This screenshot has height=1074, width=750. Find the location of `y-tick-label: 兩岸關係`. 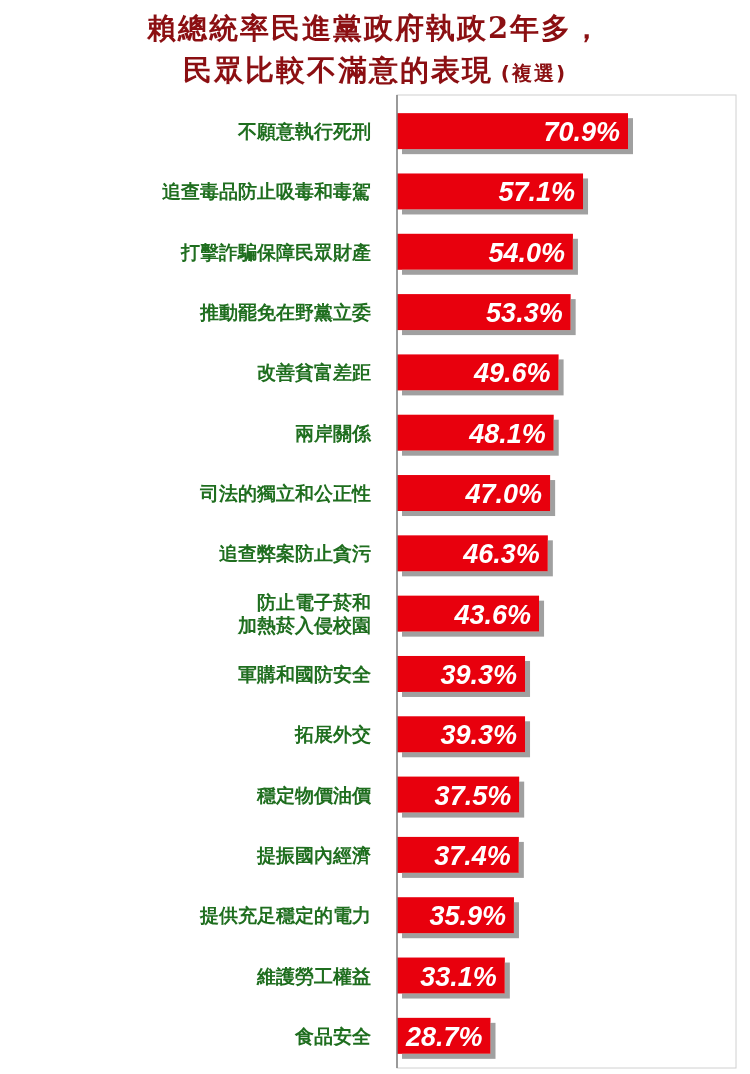

y-tick-label: 兩岸關係 is located at coordinates (333, 432).